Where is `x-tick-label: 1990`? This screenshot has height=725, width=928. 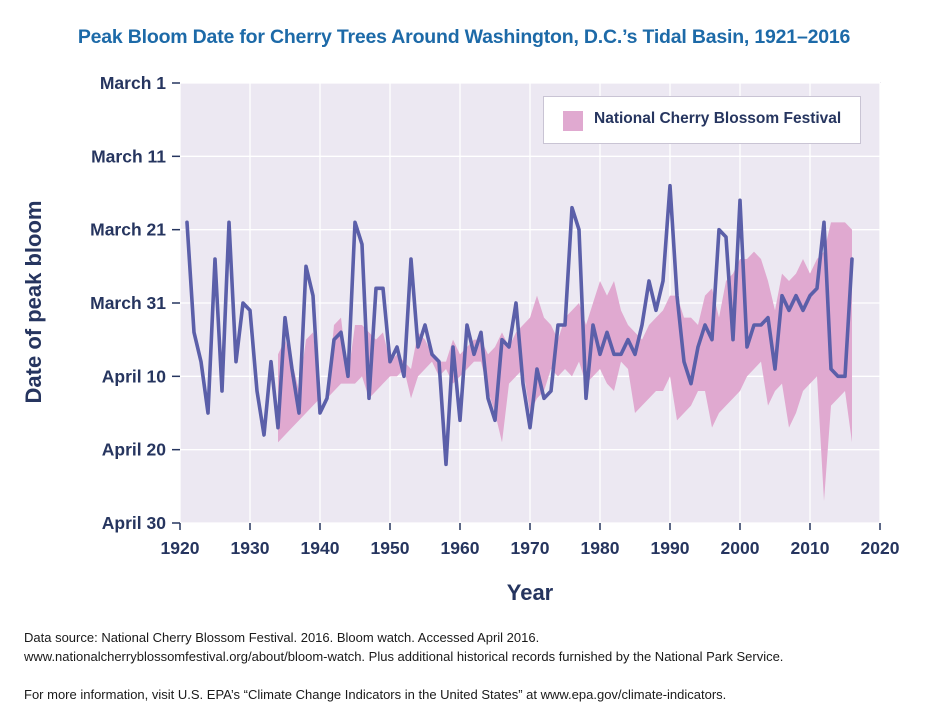
x-tick-label: 1990 is located at coordinates (670, 548).